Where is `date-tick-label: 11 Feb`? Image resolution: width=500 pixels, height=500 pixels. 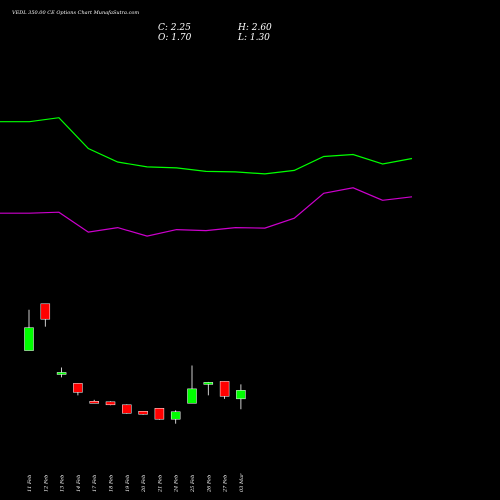 date-tick-label: 11 Feb is located at coordinates (30, 483).